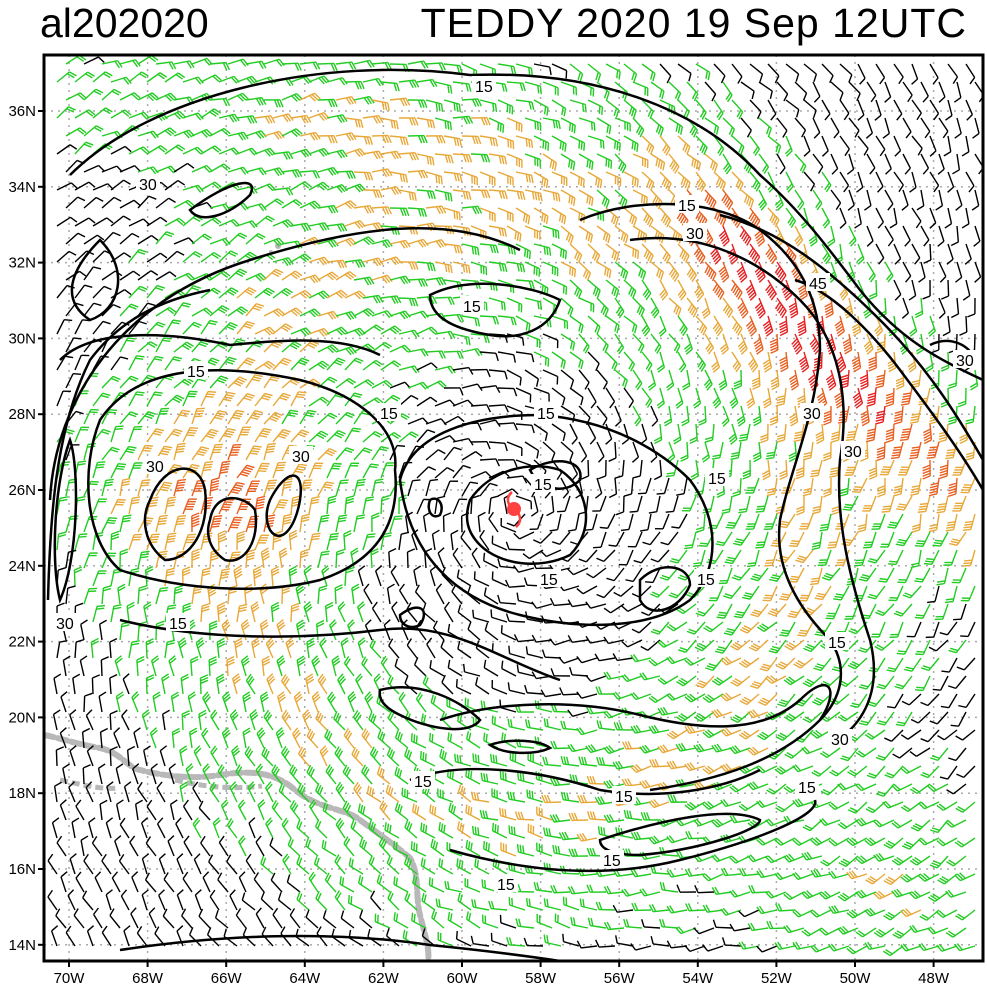  I want to click on lon-tick-label: 66W, so click(227, 978).